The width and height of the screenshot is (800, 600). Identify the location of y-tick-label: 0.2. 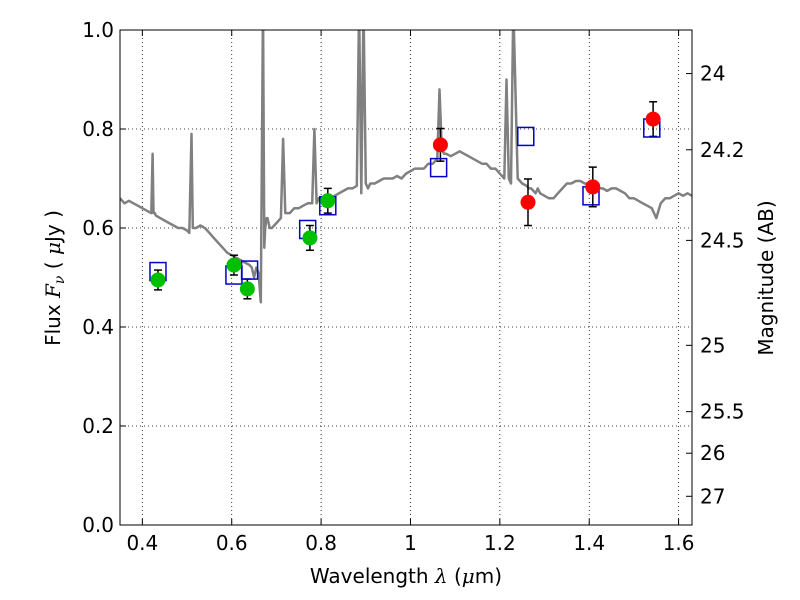
(98, 426).